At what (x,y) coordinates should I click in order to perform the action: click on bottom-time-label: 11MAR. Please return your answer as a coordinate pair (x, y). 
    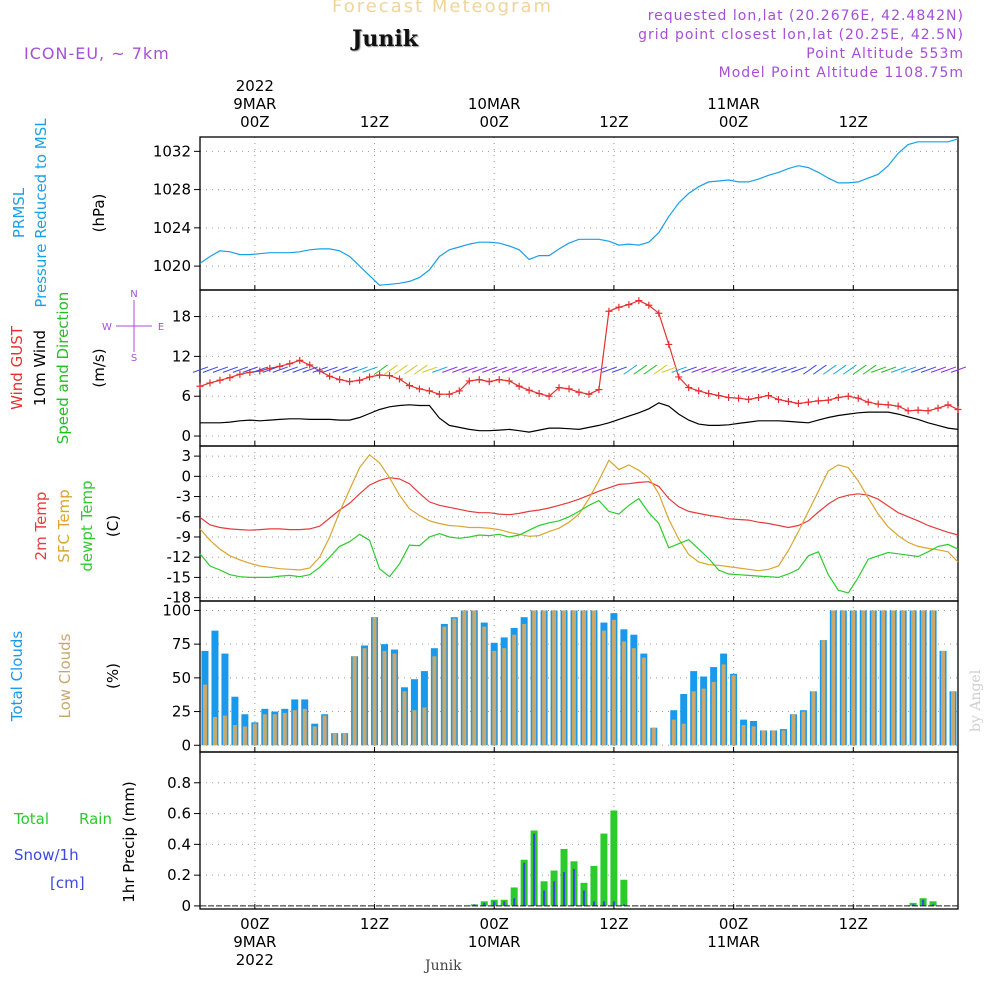
    Looking at the image, I should click on (733, 942).